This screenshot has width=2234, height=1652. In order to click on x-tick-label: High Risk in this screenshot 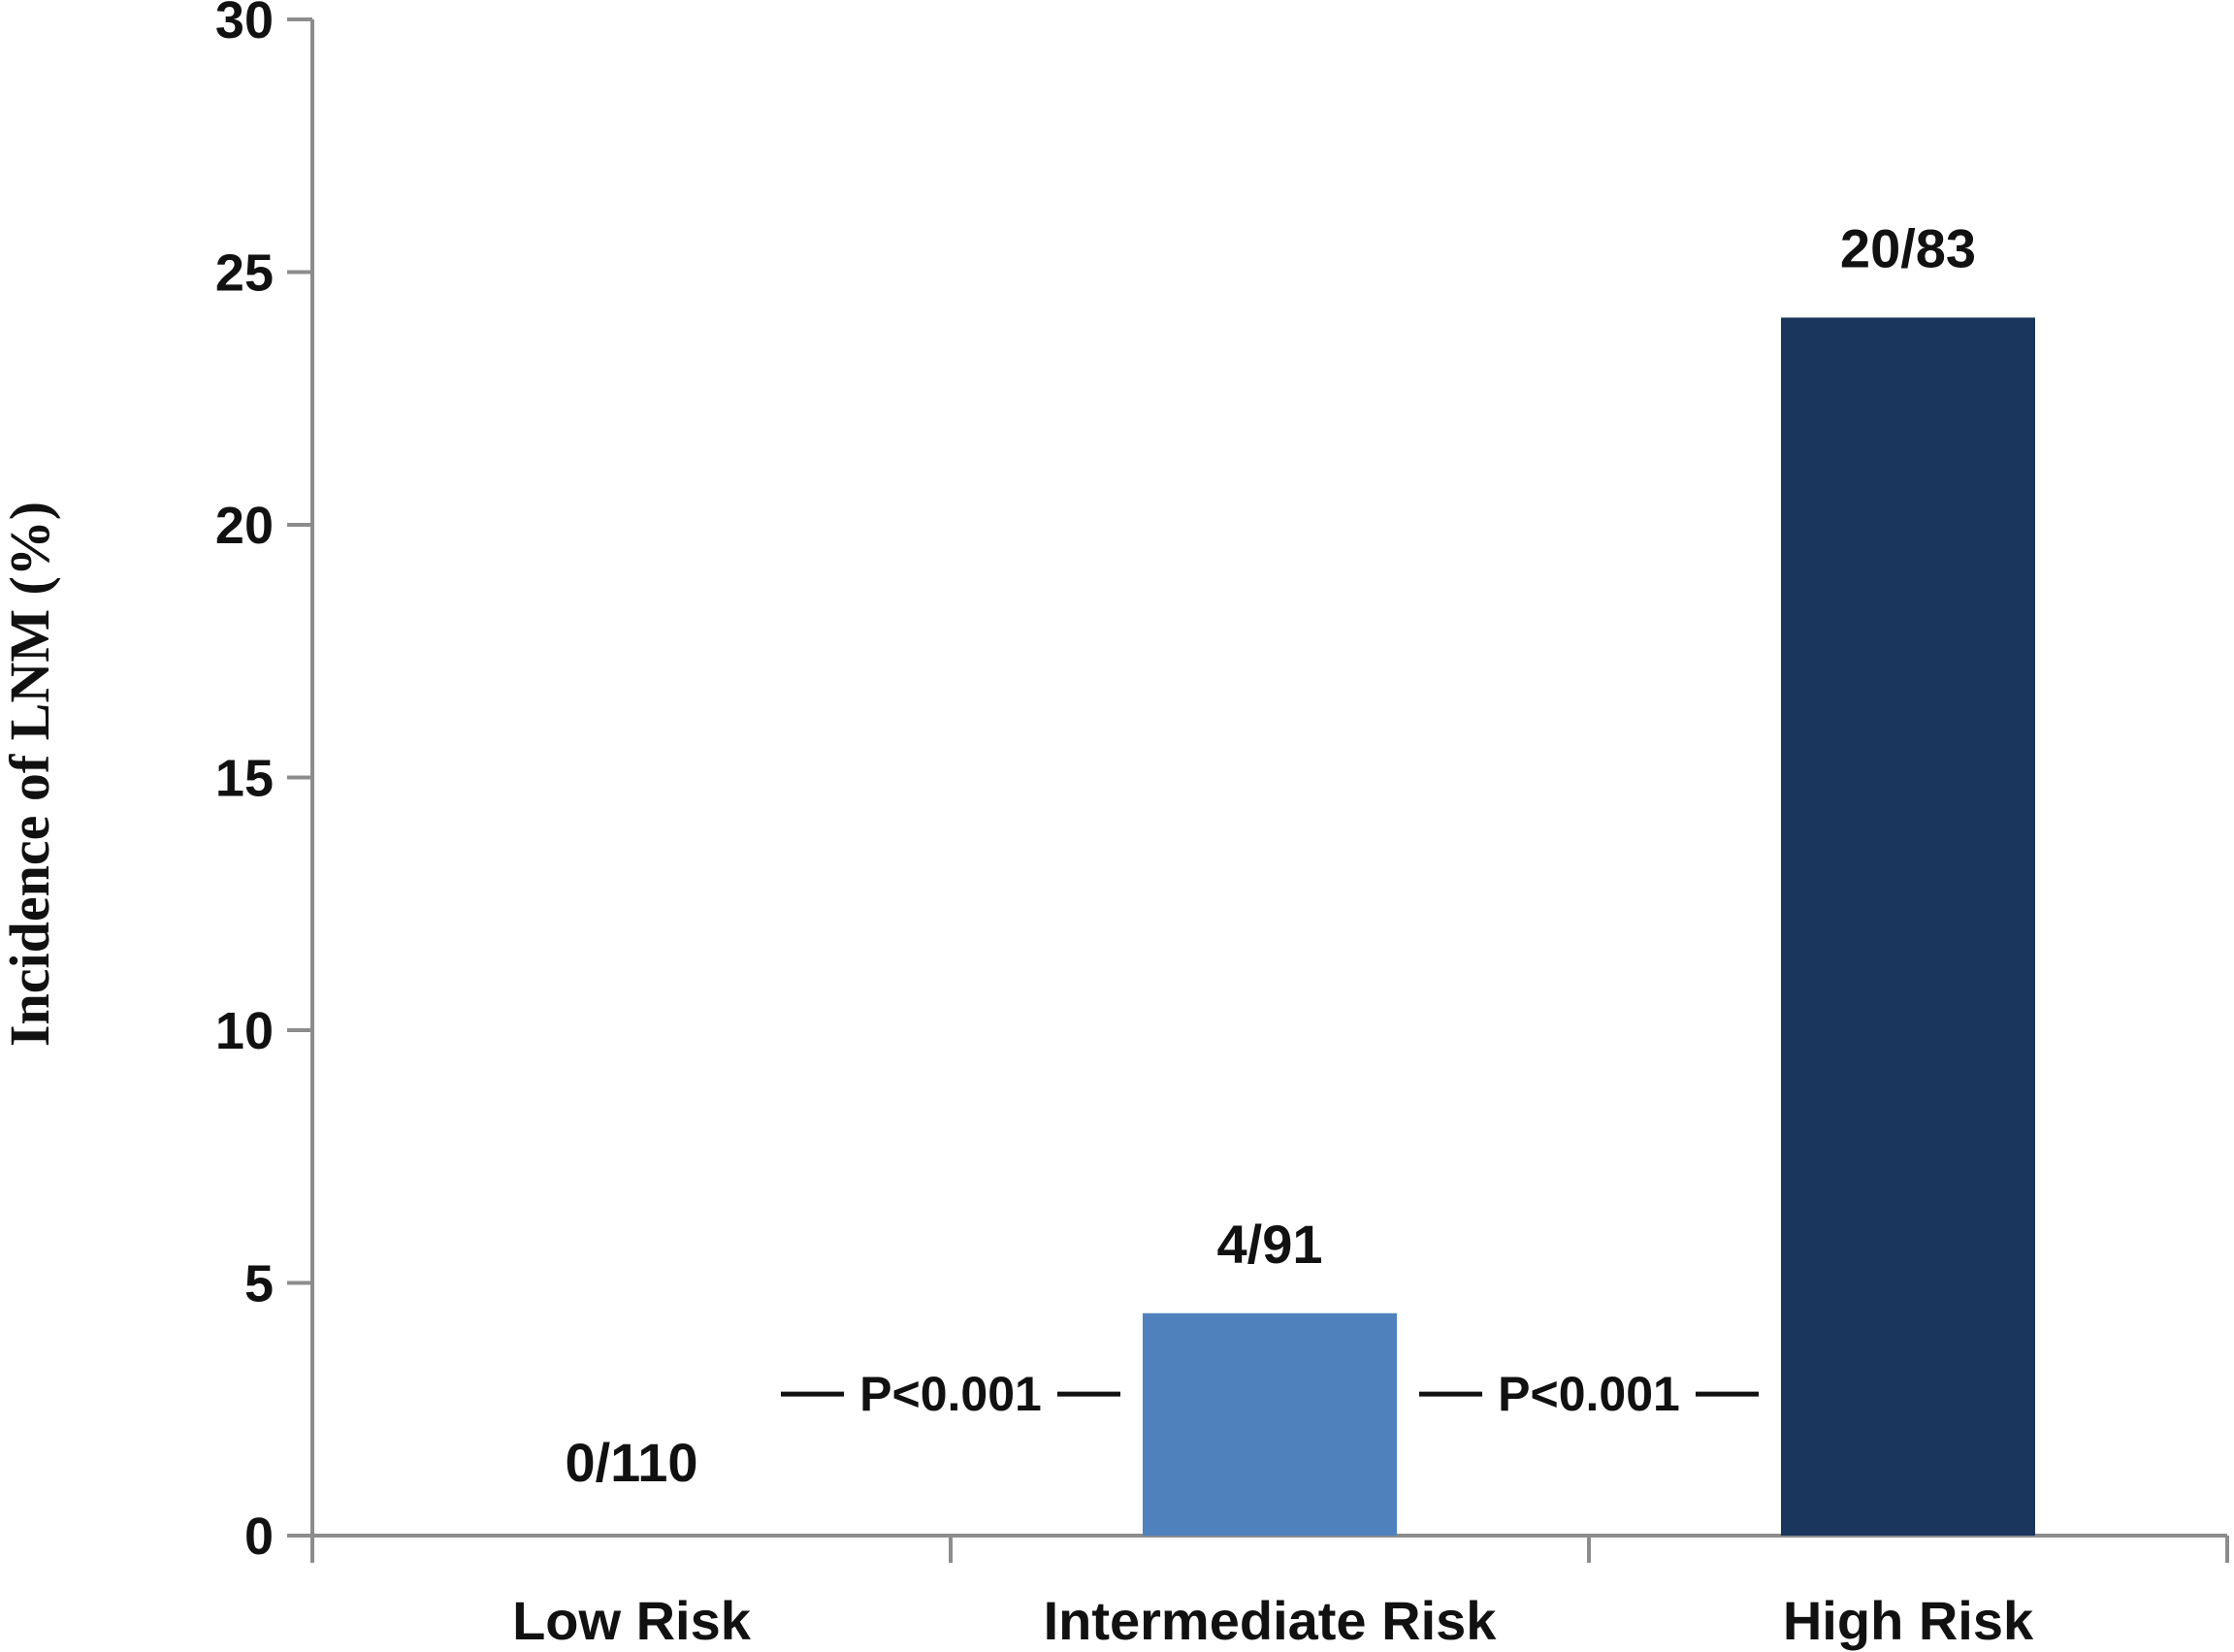, I will do `click(1909, 1621)`.